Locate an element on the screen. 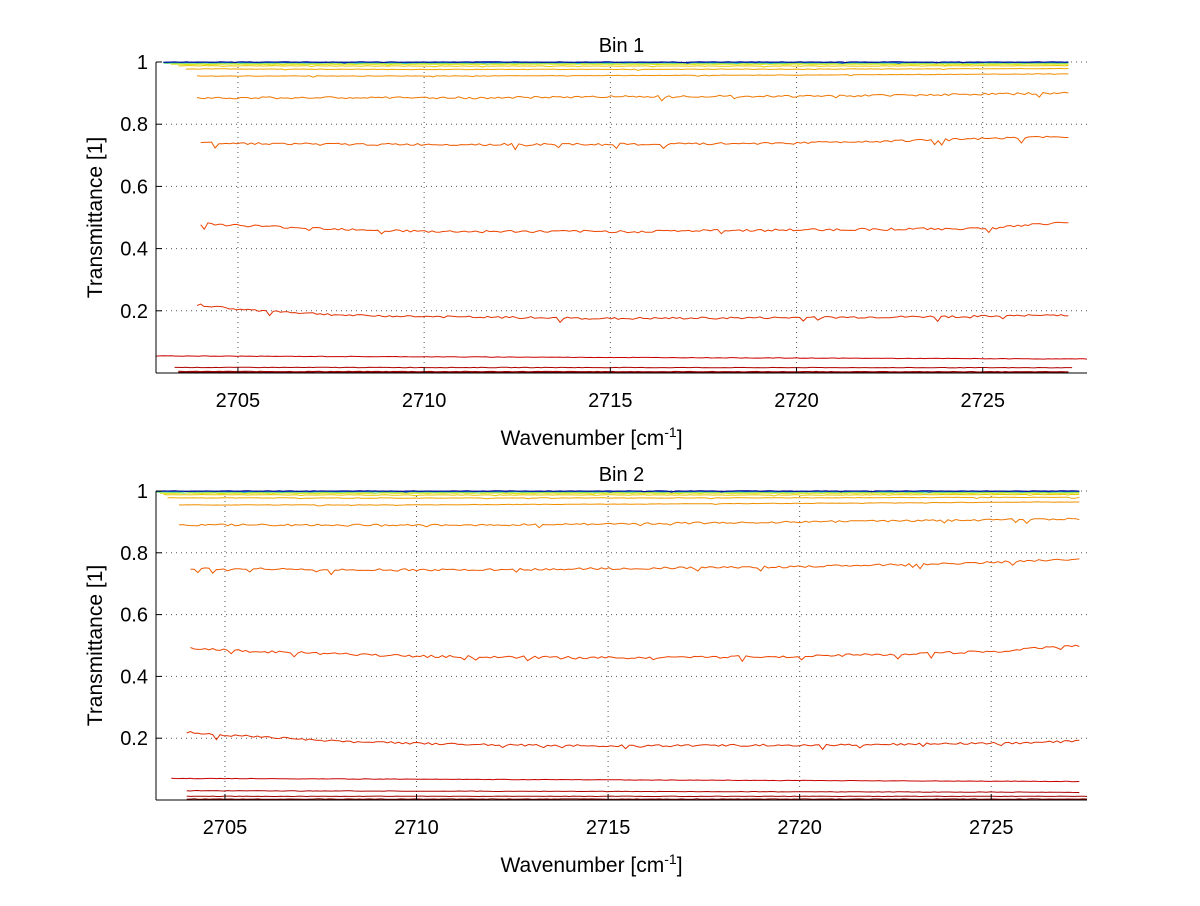 This screenshot has height=906, width=1200. chart-title: Bin 1 is located at coordinates (622, 46).